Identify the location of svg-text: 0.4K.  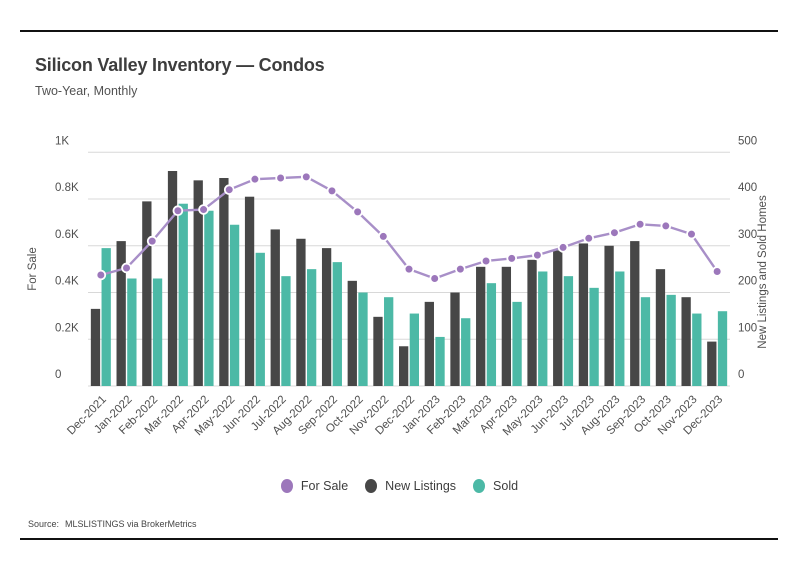
(67, 282).